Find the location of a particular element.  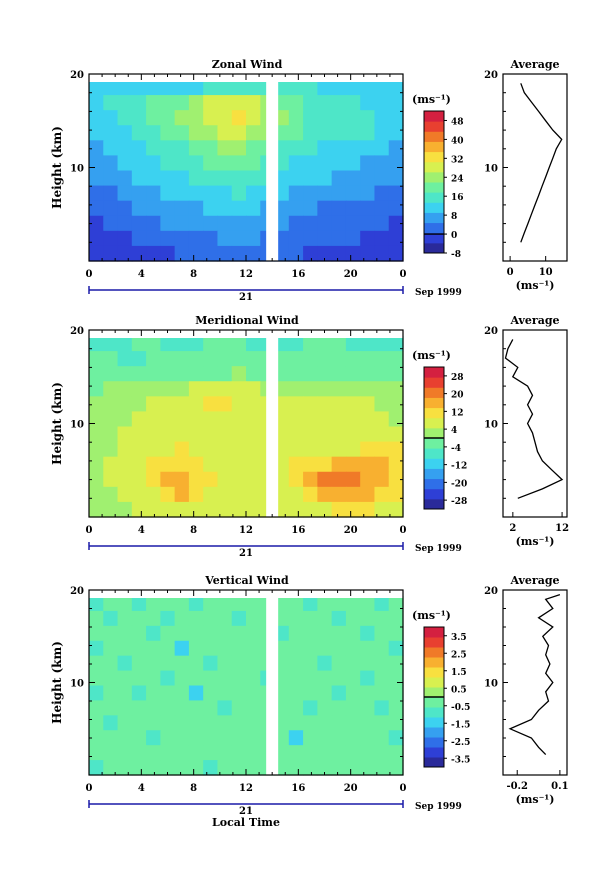

profile-x-tick-label: -0.2 is located at coordinates (517, 786).